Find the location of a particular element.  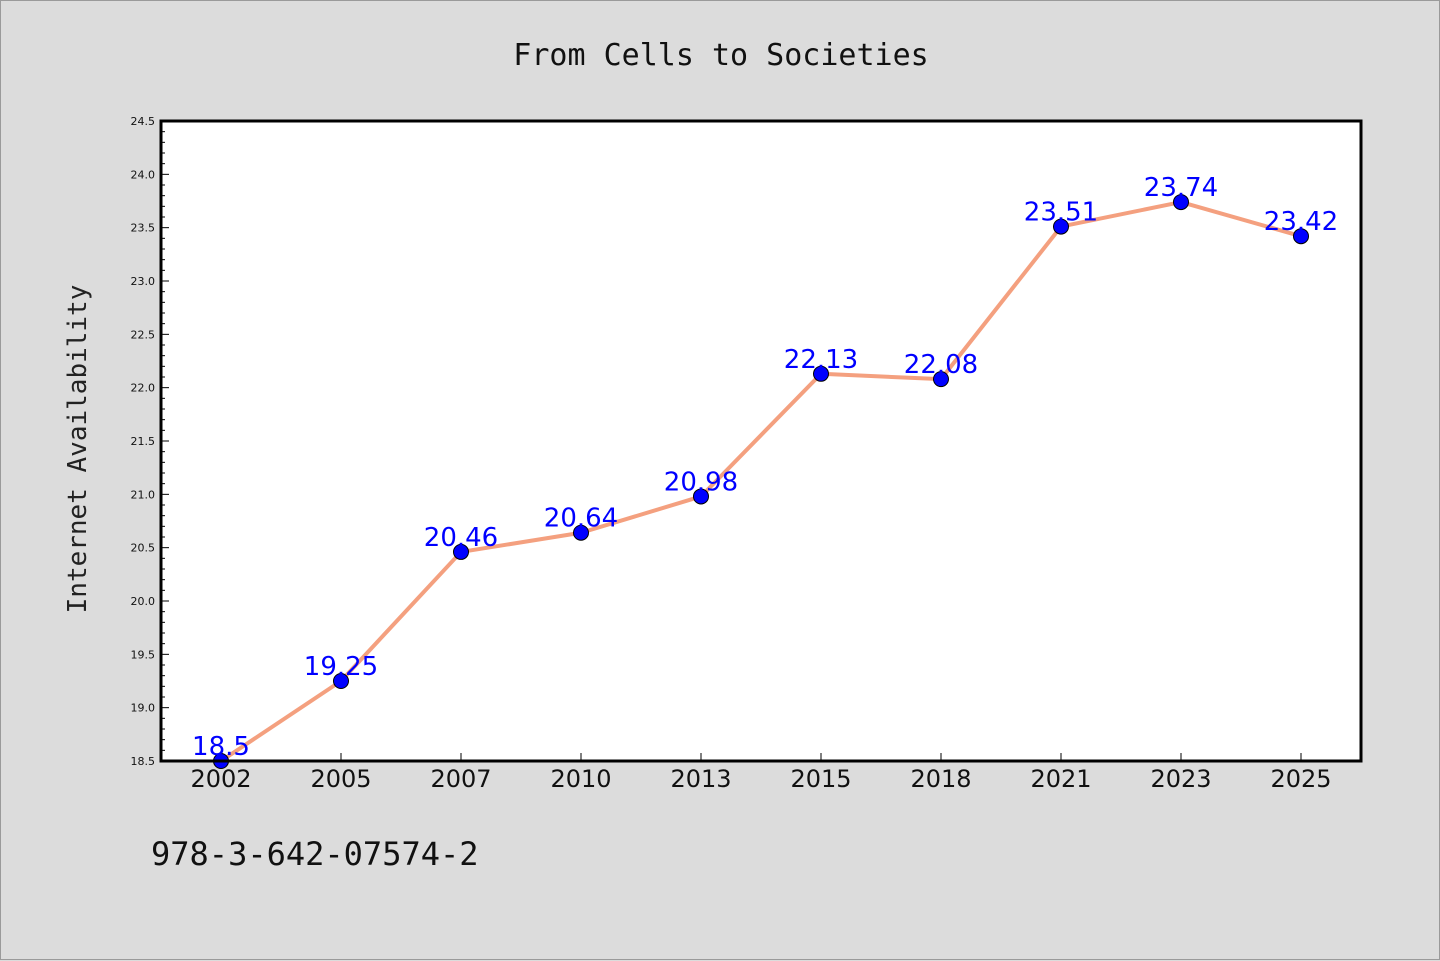

y-tick-label: 21.5 is located at coordinates (143, 441).